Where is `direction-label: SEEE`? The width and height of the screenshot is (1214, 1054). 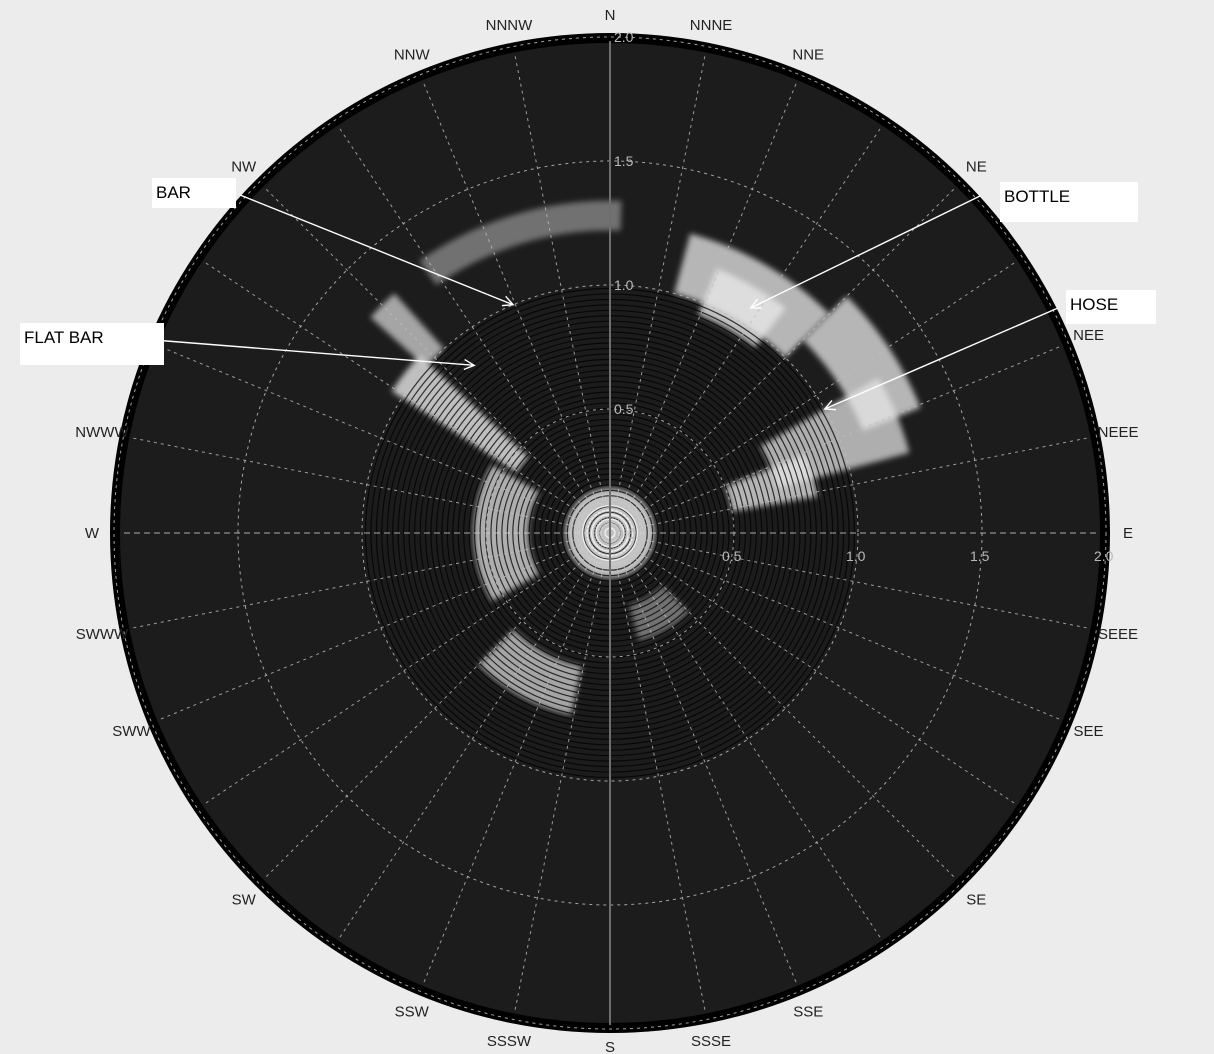 direction-label: SEEE is located at coordinates (1118, 634).